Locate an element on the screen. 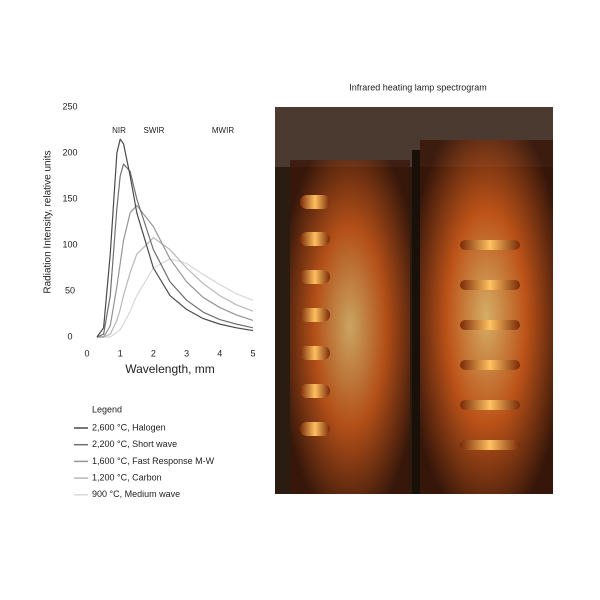 This screenshot has height=600, width=600. y-tick-label: 50 is located at coordinates (70, 290).